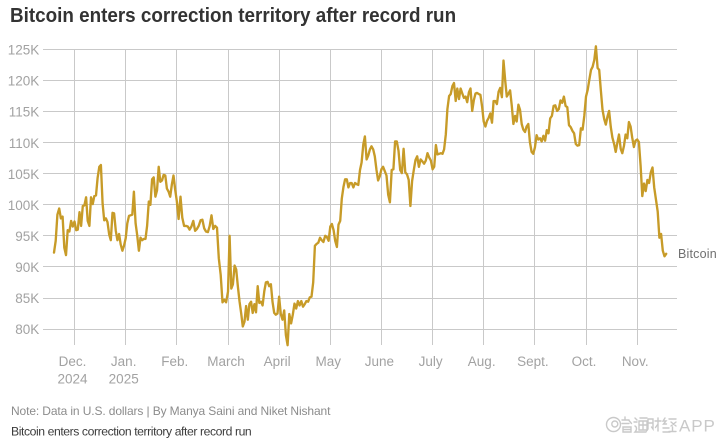  I want to click on svg-text: Bitcoin, so click(697, 254).